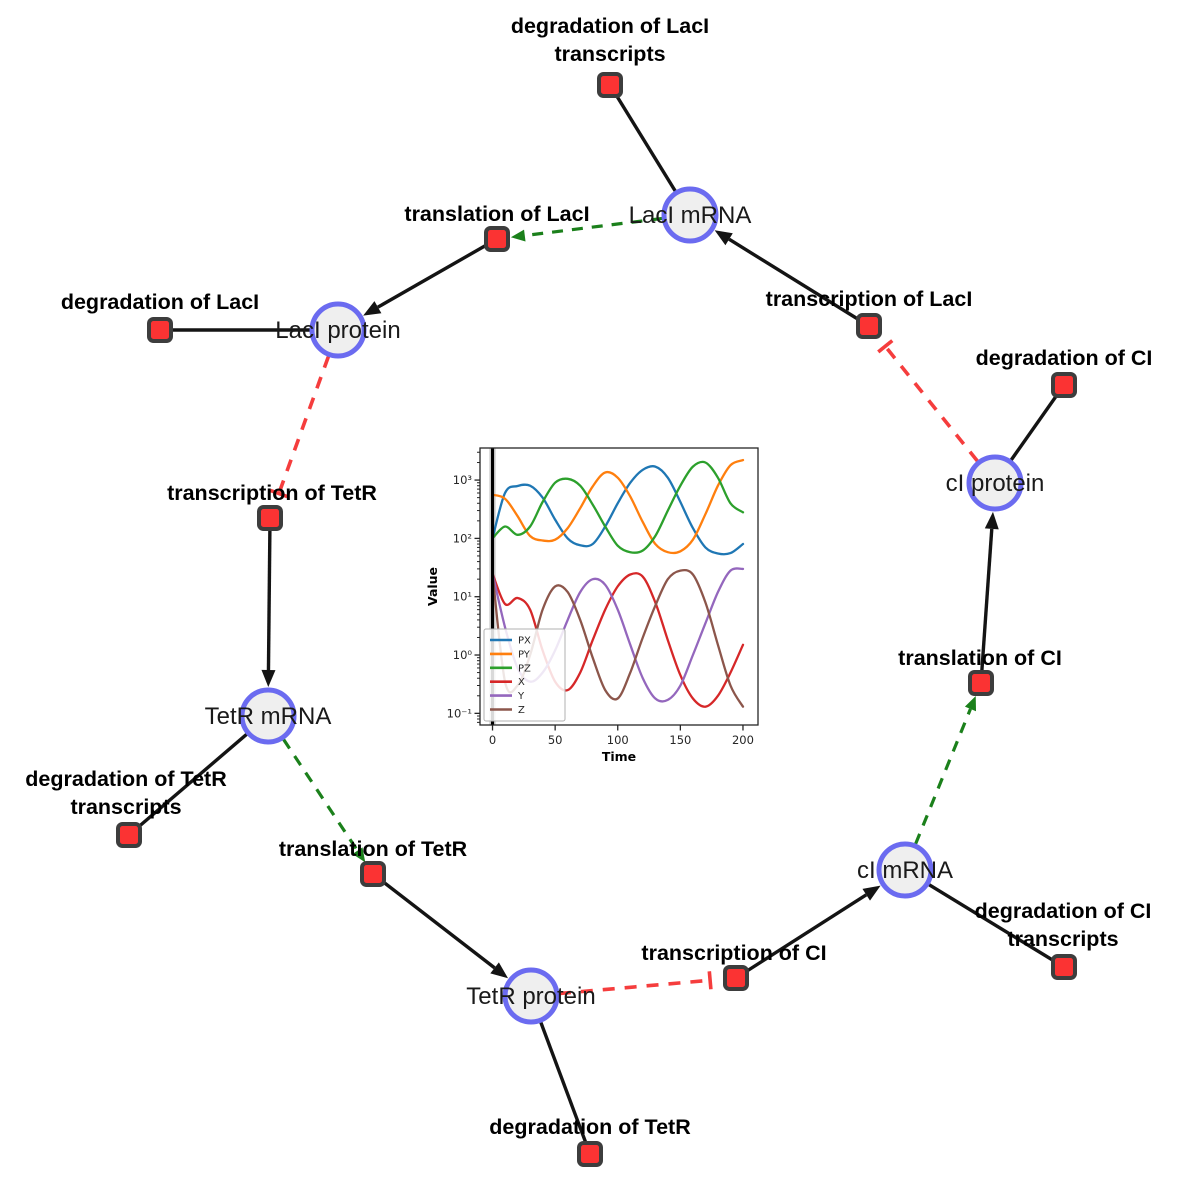 The width and height of the screenshot is (1189, 1200). Describe the element at coordinates (160, 330) in the screenshot. I see `reaction-node-deg-laci` at that location.